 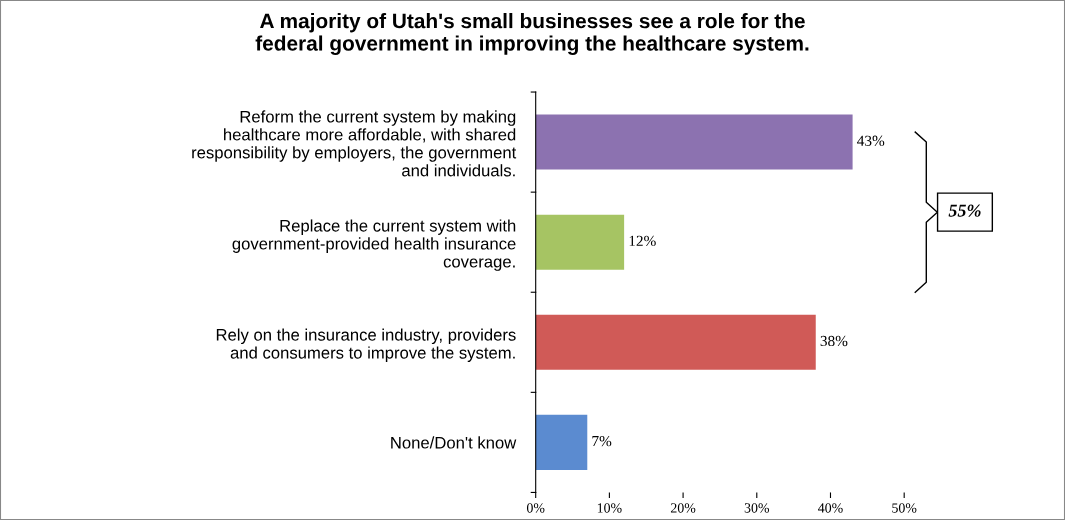 What do you see at coordinates (354, 143) in the screenshot?
I see `y-tick-label: Reform the current system by making healthcare more affordable, with shared responsibility by employers, the government and individuals.` at bounding box center [354, 143].